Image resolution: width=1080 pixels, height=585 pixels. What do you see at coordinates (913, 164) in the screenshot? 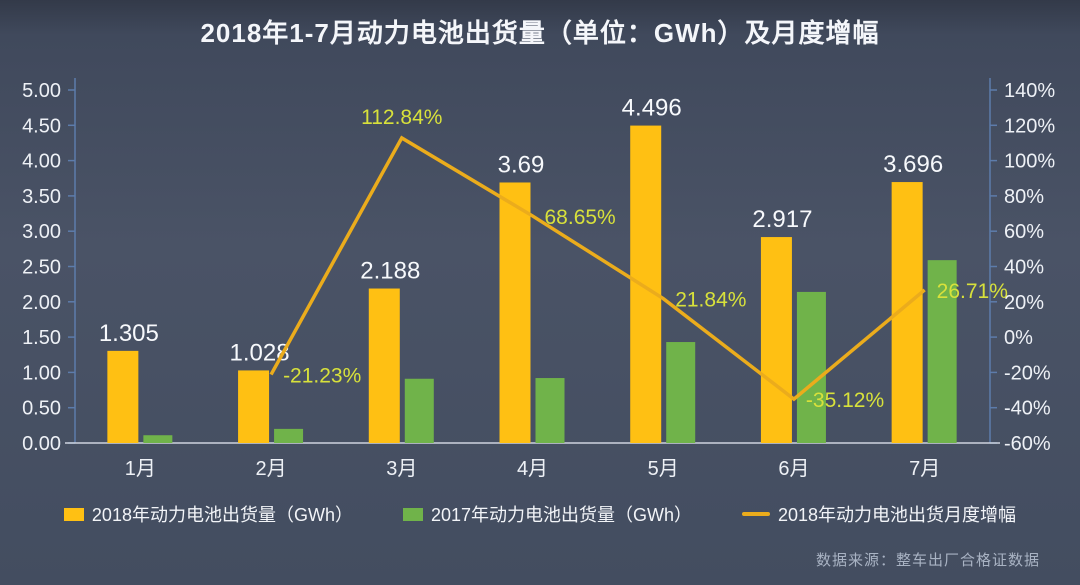
I see `bar-value-label: 3.696` at bounding box center [913, 164].